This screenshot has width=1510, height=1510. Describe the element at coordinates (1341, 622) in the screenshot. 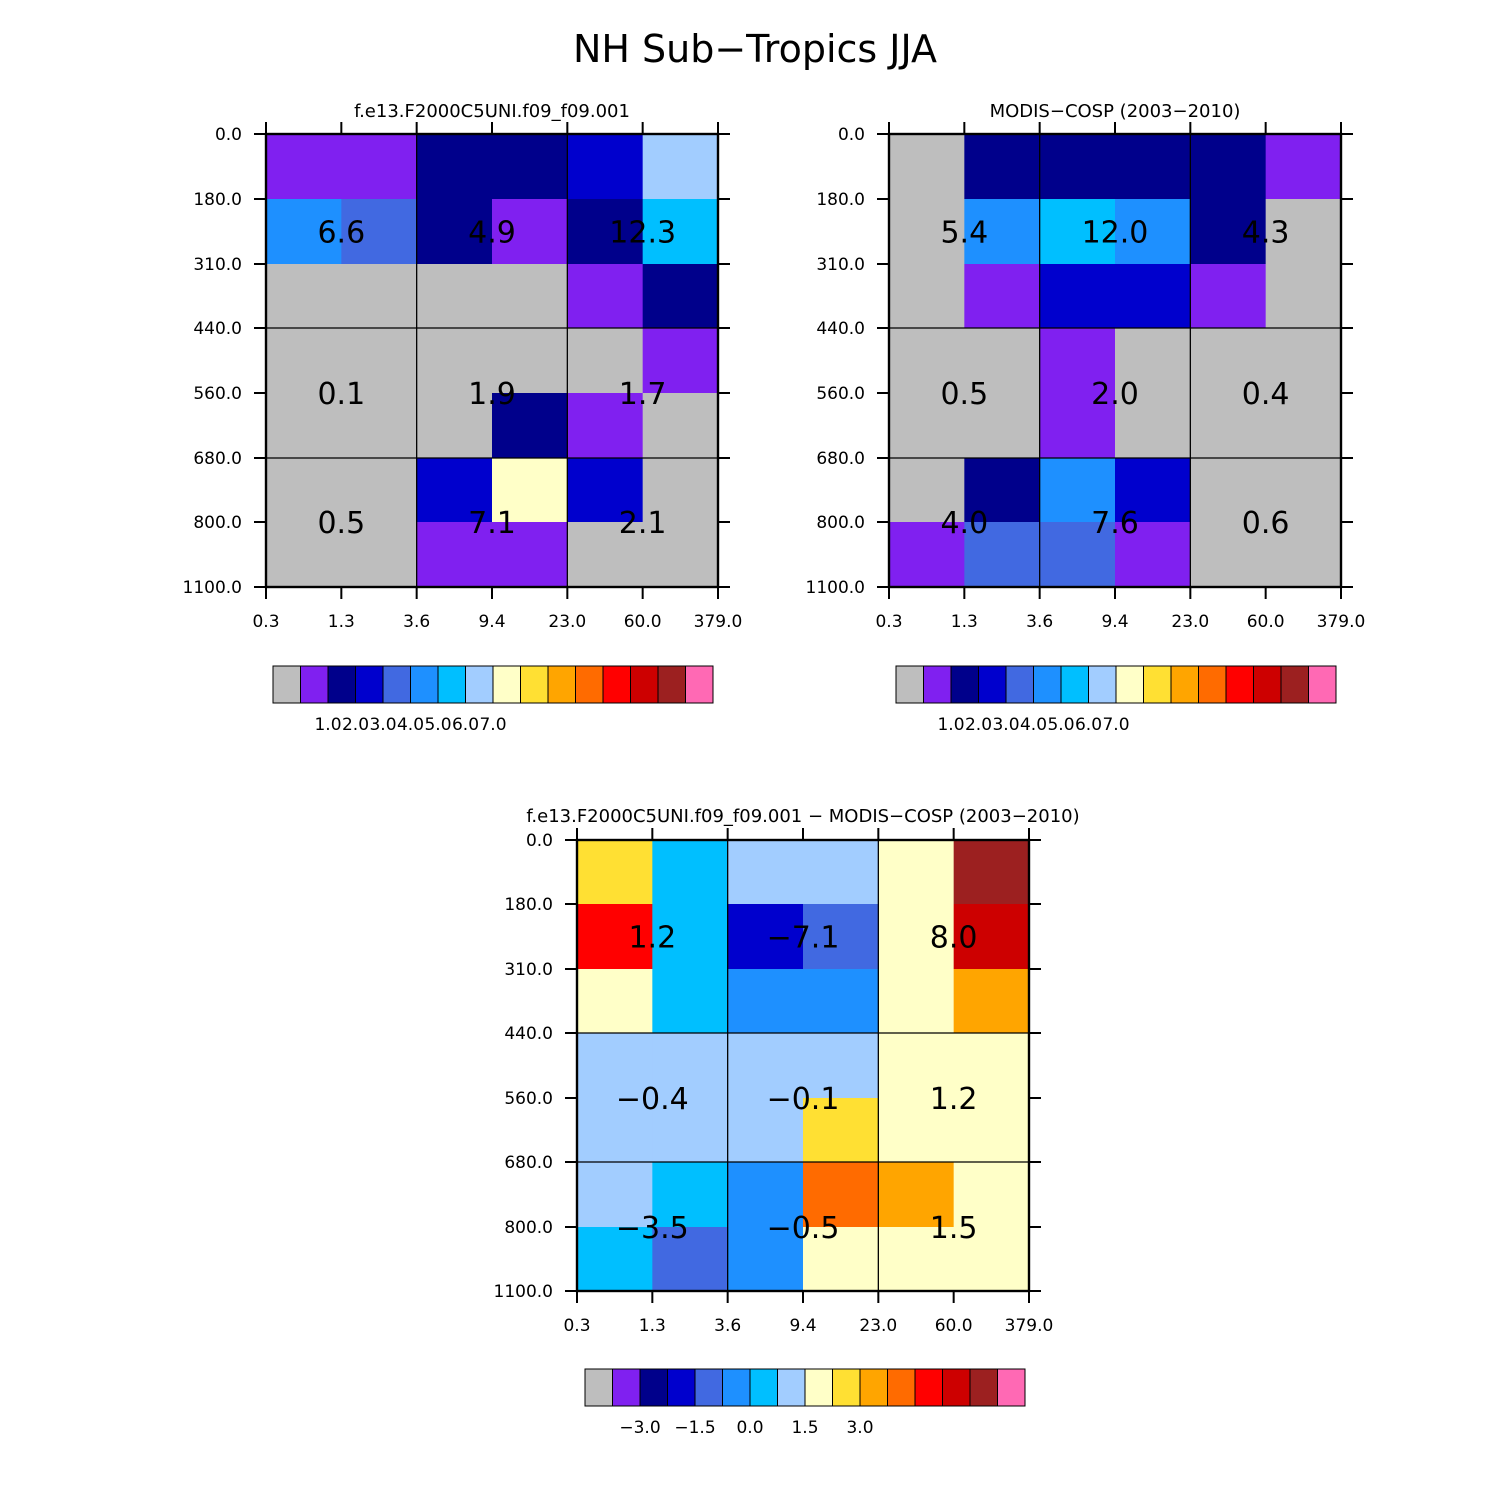

I see `x-tick-label: 379.0` at that location.